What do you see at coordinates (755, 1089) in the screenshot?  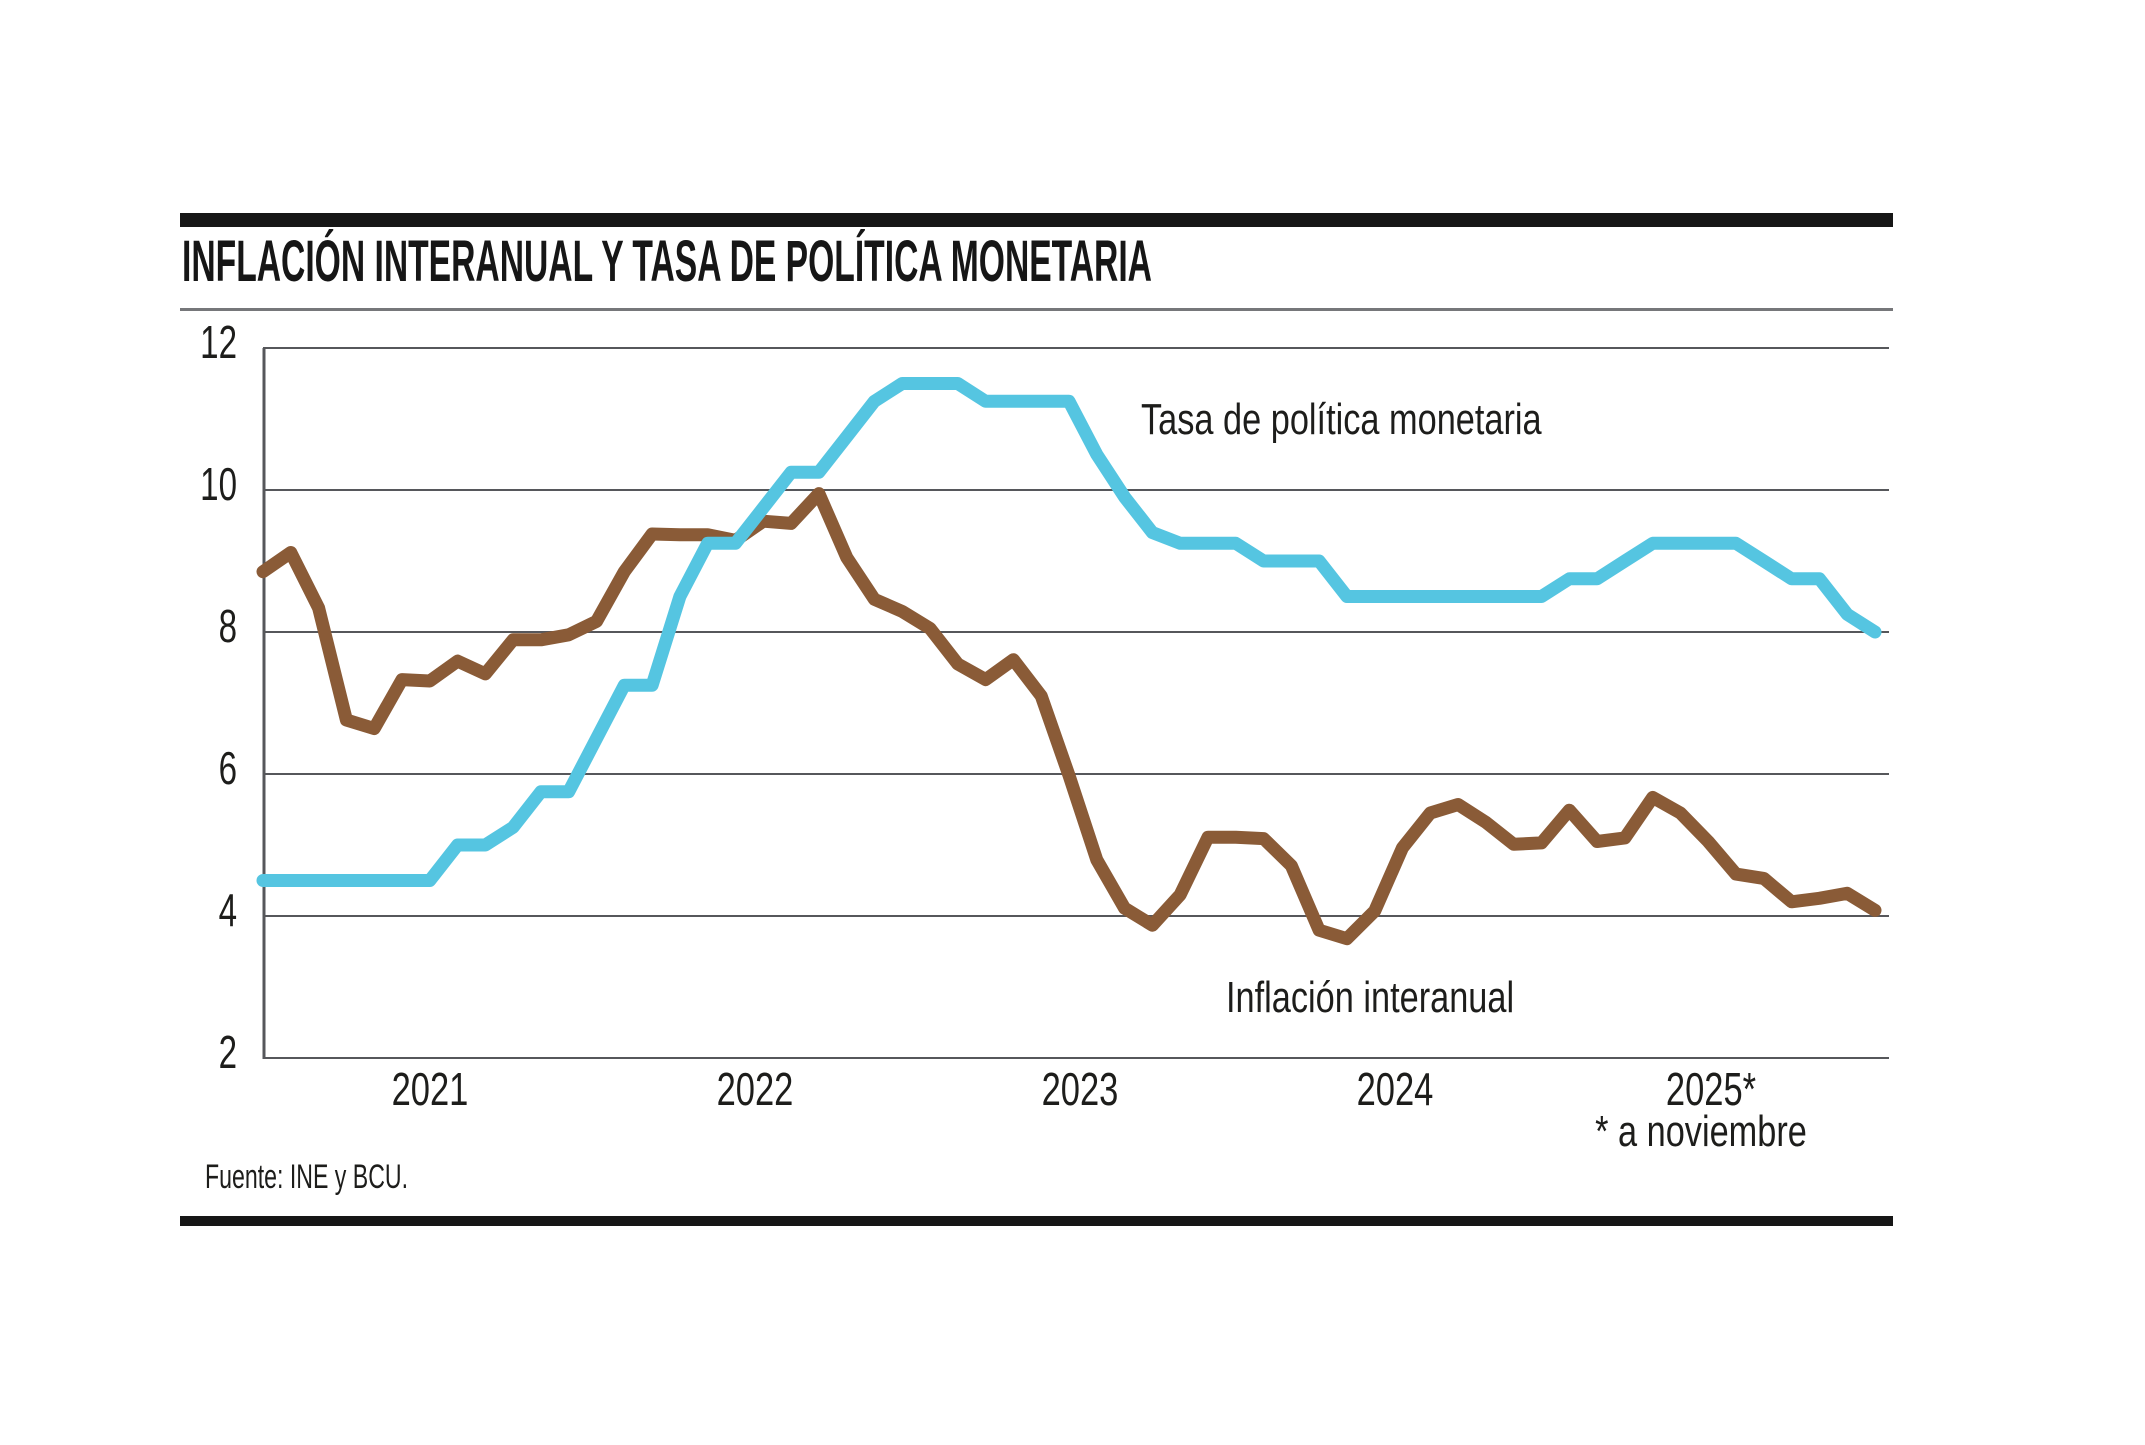 I see `x-tick-label-2022: 2022` at bounding box center [755, 1089].